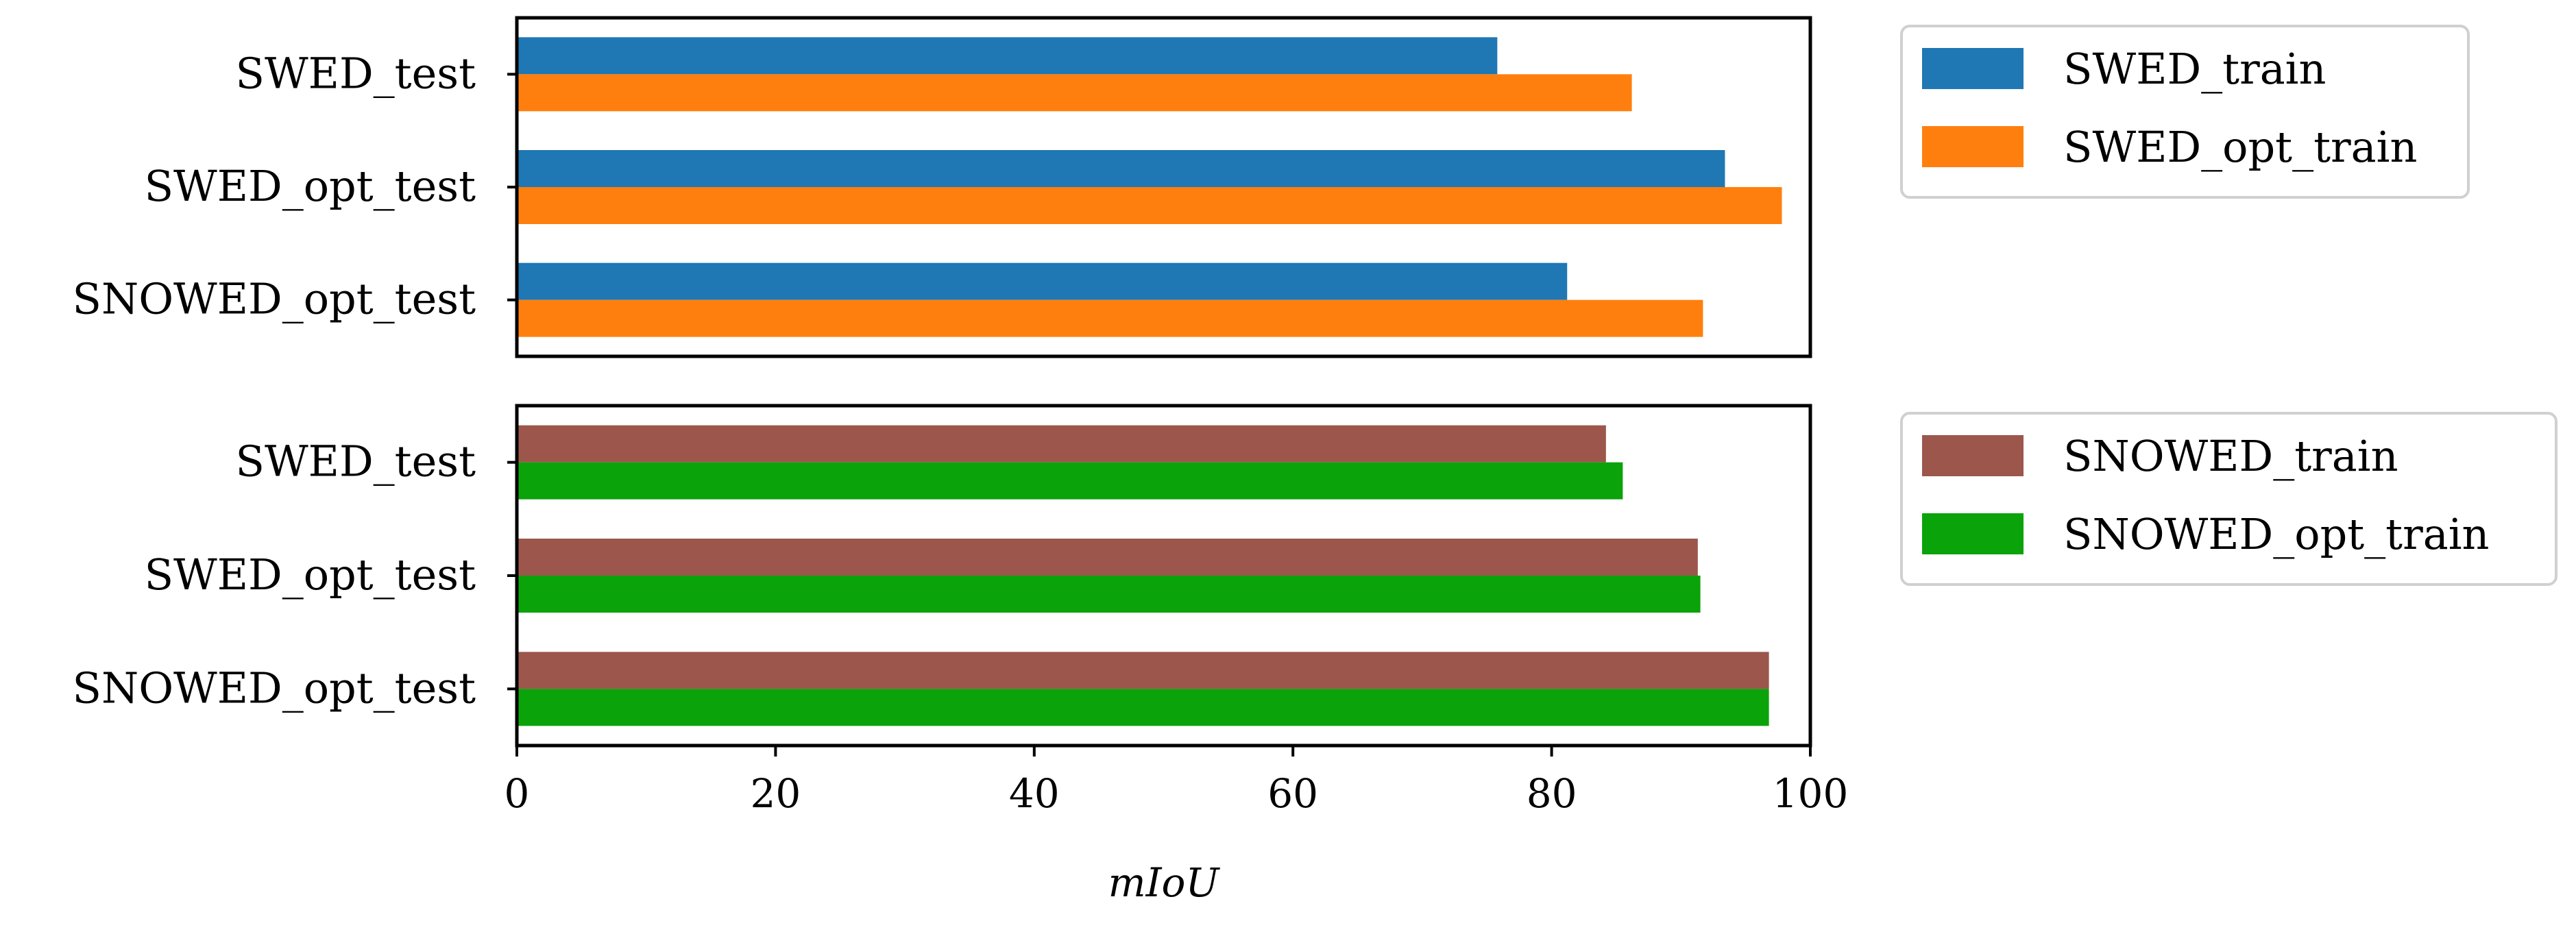 This screenshot has height=934, width=2576. I want to click on x-tick-label: 80, so click(1552, 793).